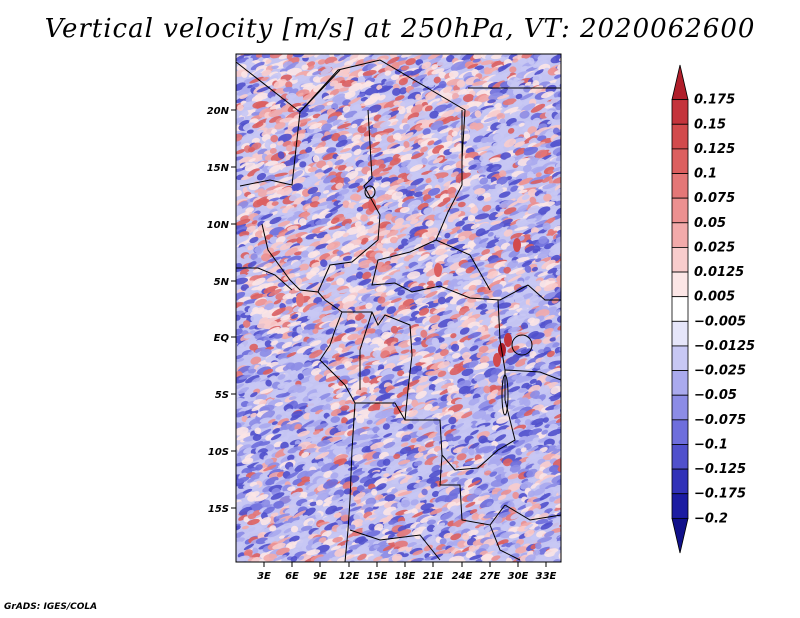 This screenshot has width=800, height=618. Describe the element at coordinates (349, 576) in the screenshot. I see `lon-label: 12E` at that location.